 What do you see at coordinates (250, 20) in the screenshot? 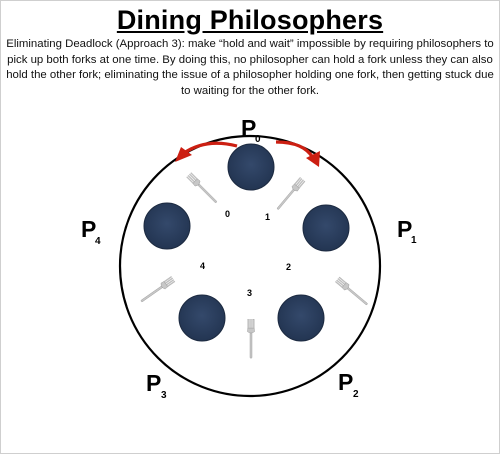
I see `page-title: Dining Philosophers` at bounding box center [250, 20].